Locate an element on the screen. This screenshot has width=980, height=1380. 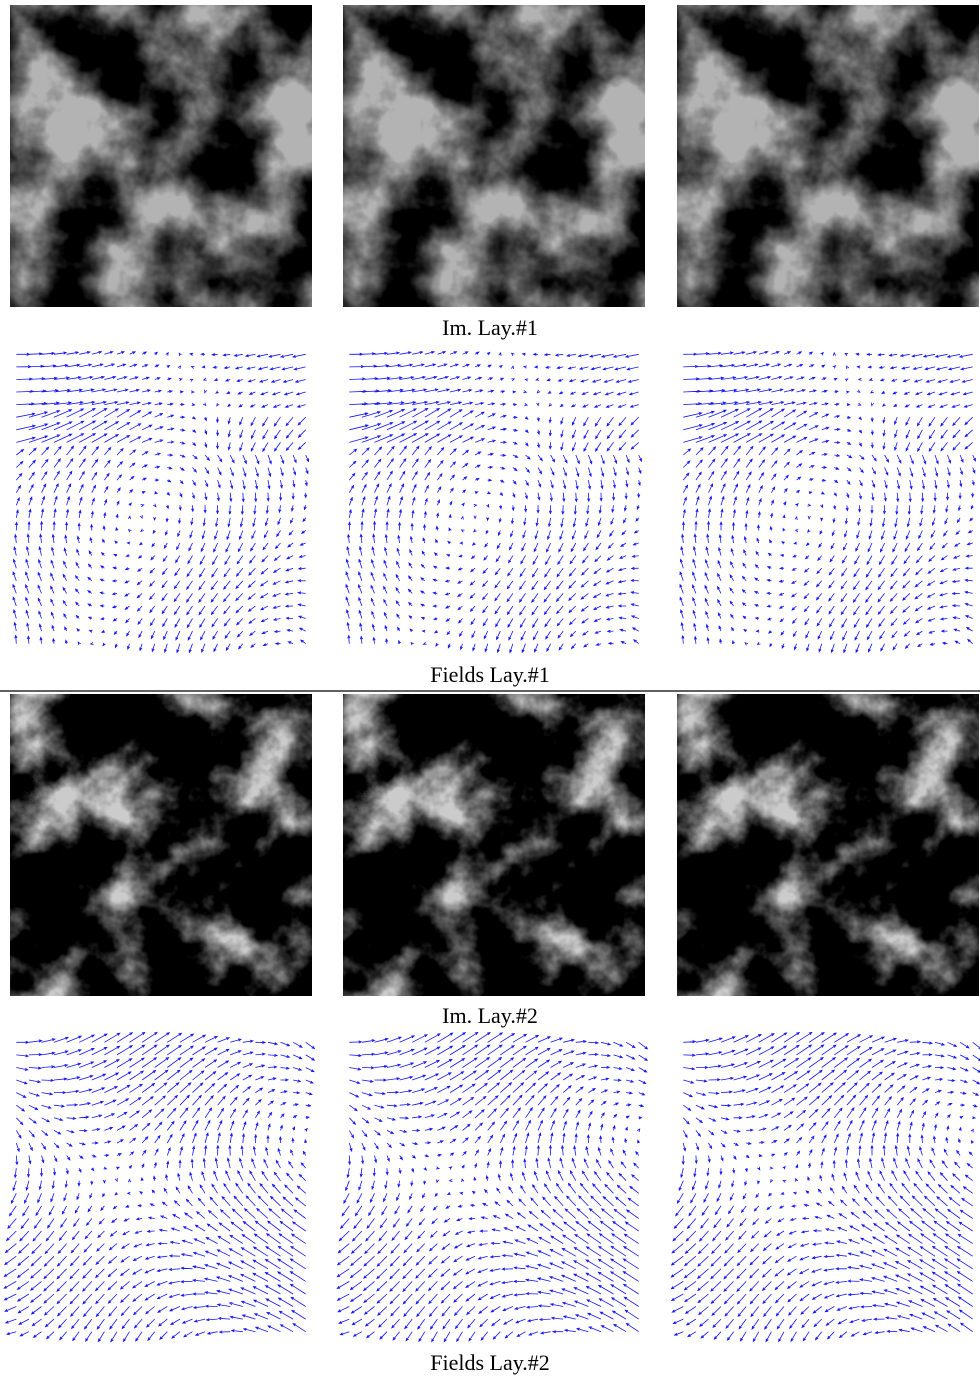
image-caption: Im. Lay.#2 is located at coordinates (490, 1015).